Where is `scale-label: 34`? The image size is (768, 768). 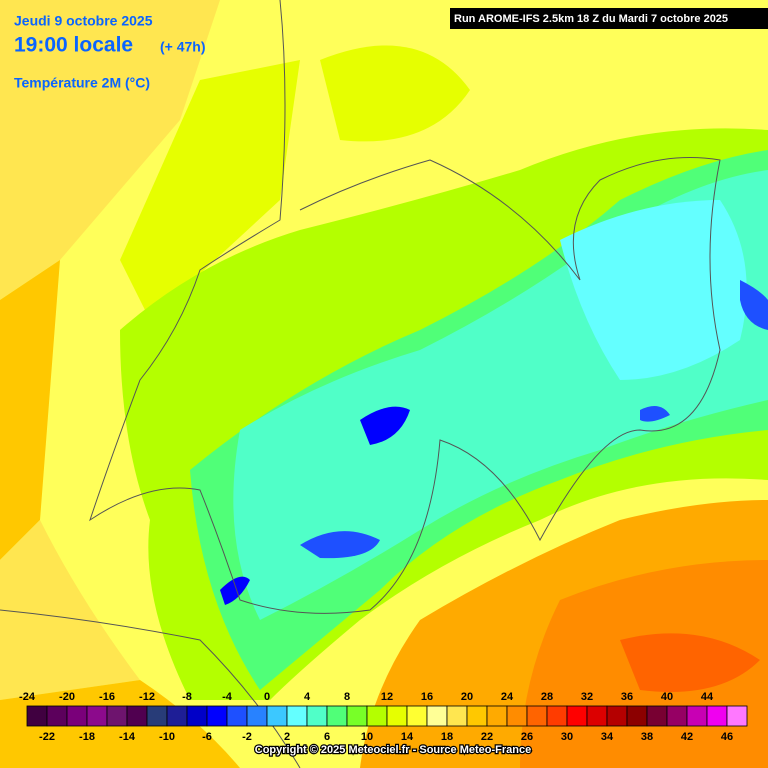
scale-label: 34 is located at coordinates (607, 737).